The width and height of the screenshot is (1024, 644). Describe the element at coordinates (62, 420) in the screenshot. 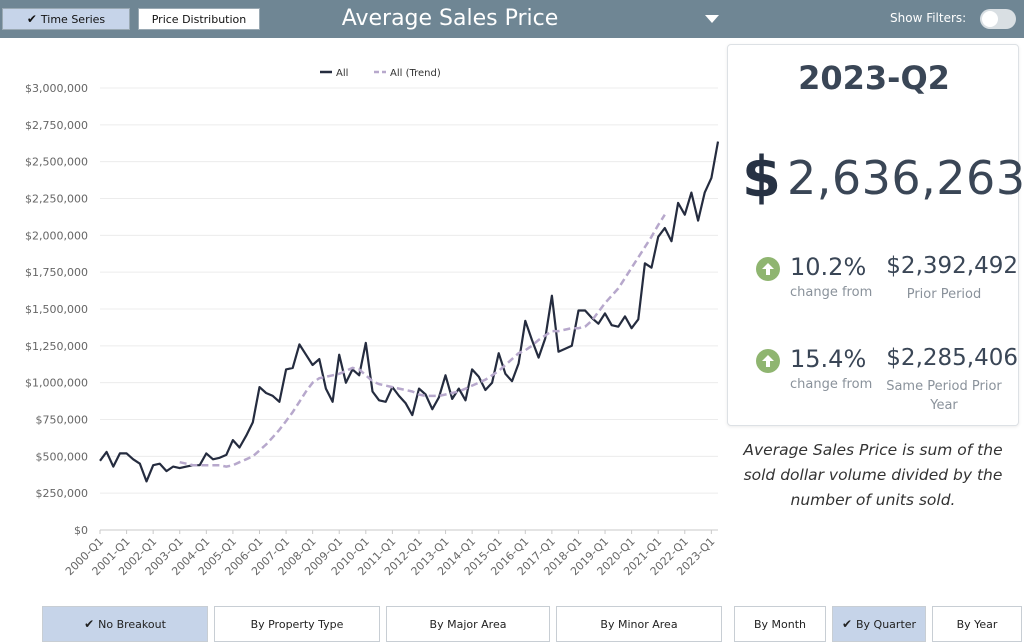

I see `y-tick-label: $750,000` at that location.